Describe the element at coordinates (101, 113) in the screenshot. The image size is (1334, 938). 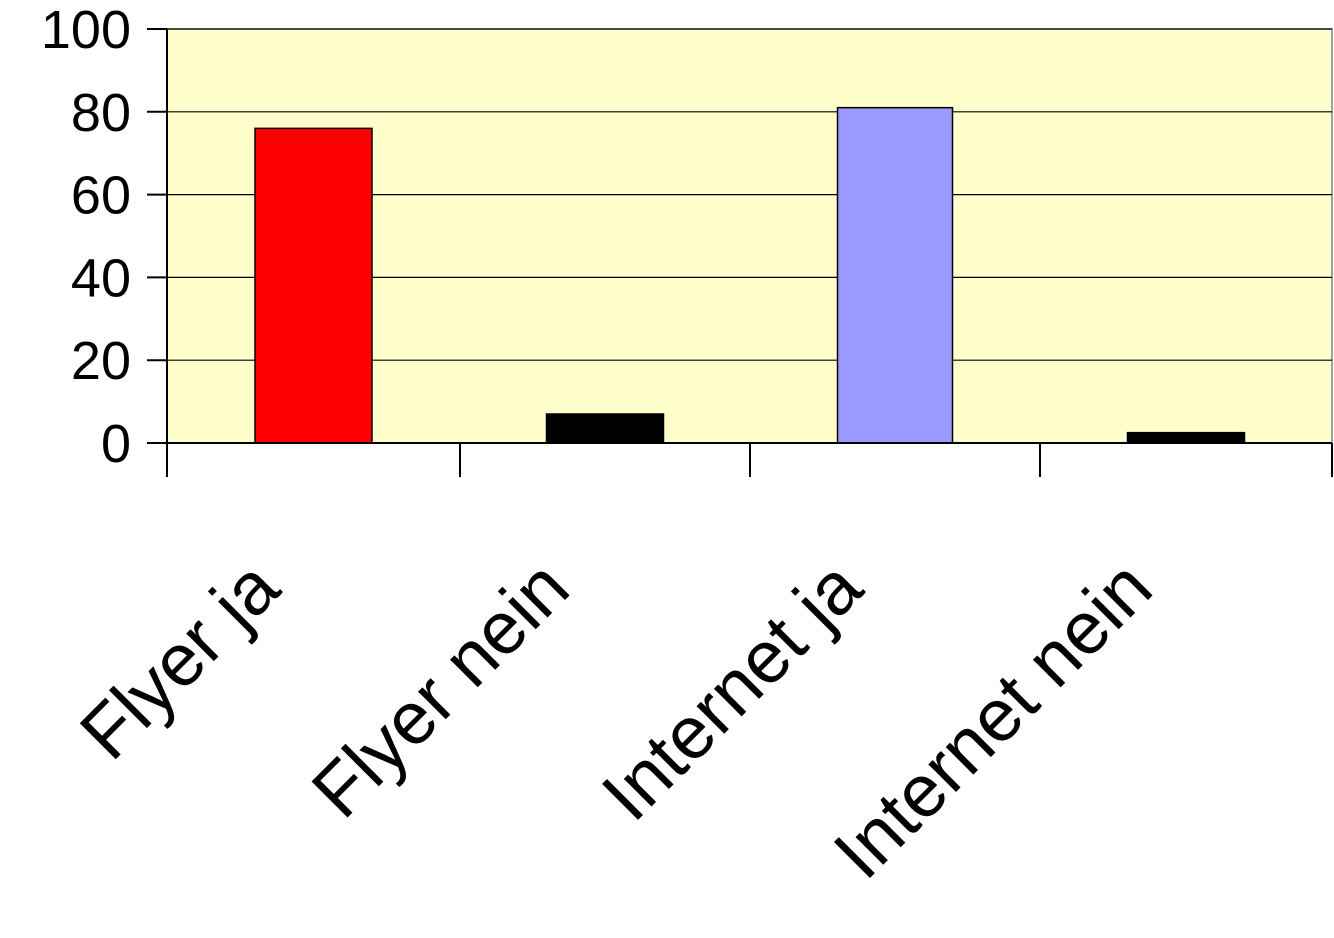
I see `y-tick-label: 80` at that location.